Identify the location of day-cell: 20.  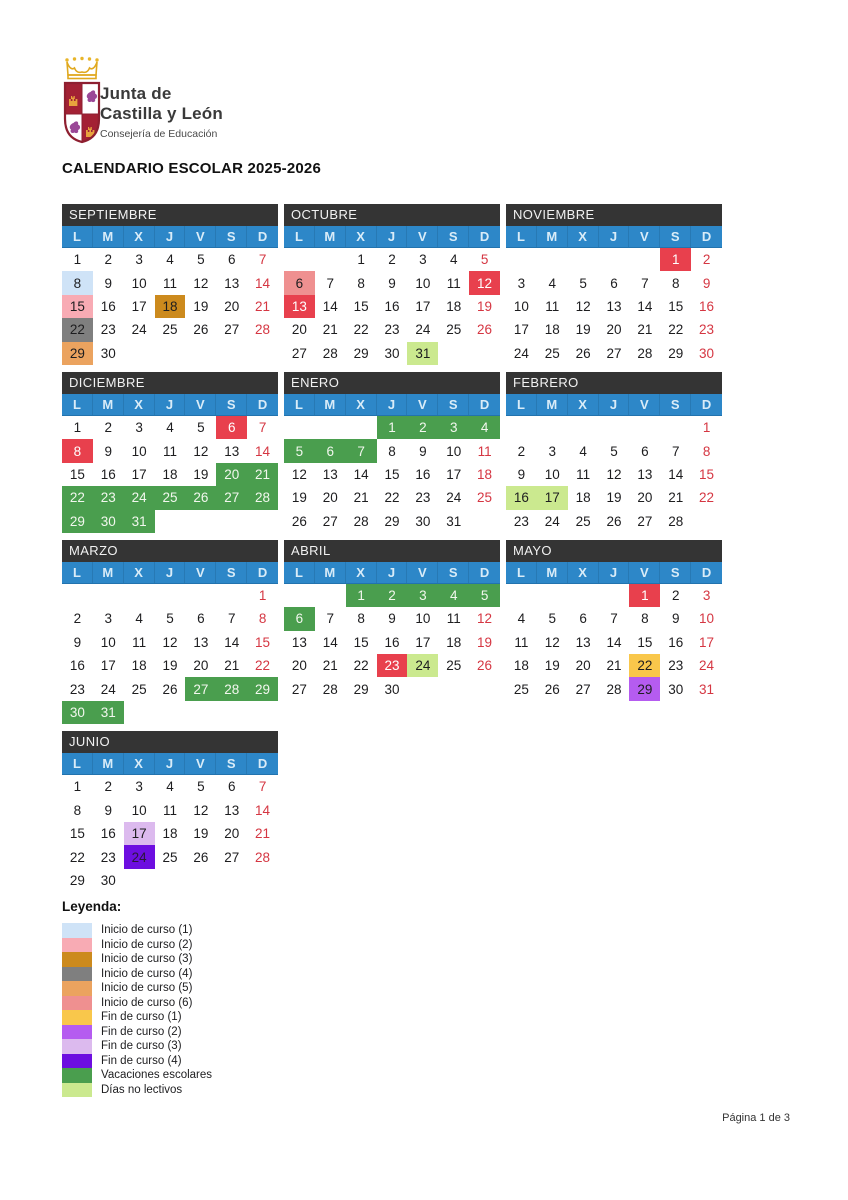
(614, 330).